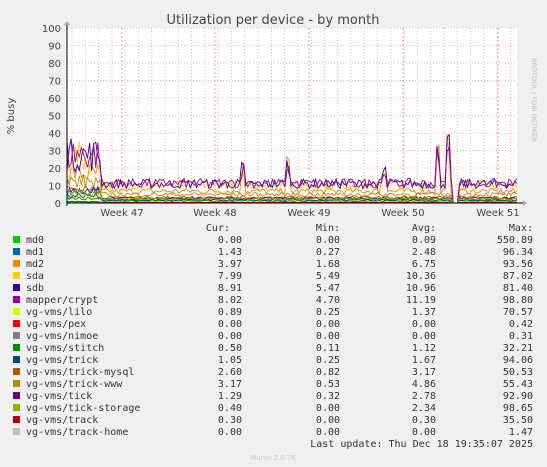 The image size is (547, 467). I want to click on legend-avg: 1.37, so click(424, 312).